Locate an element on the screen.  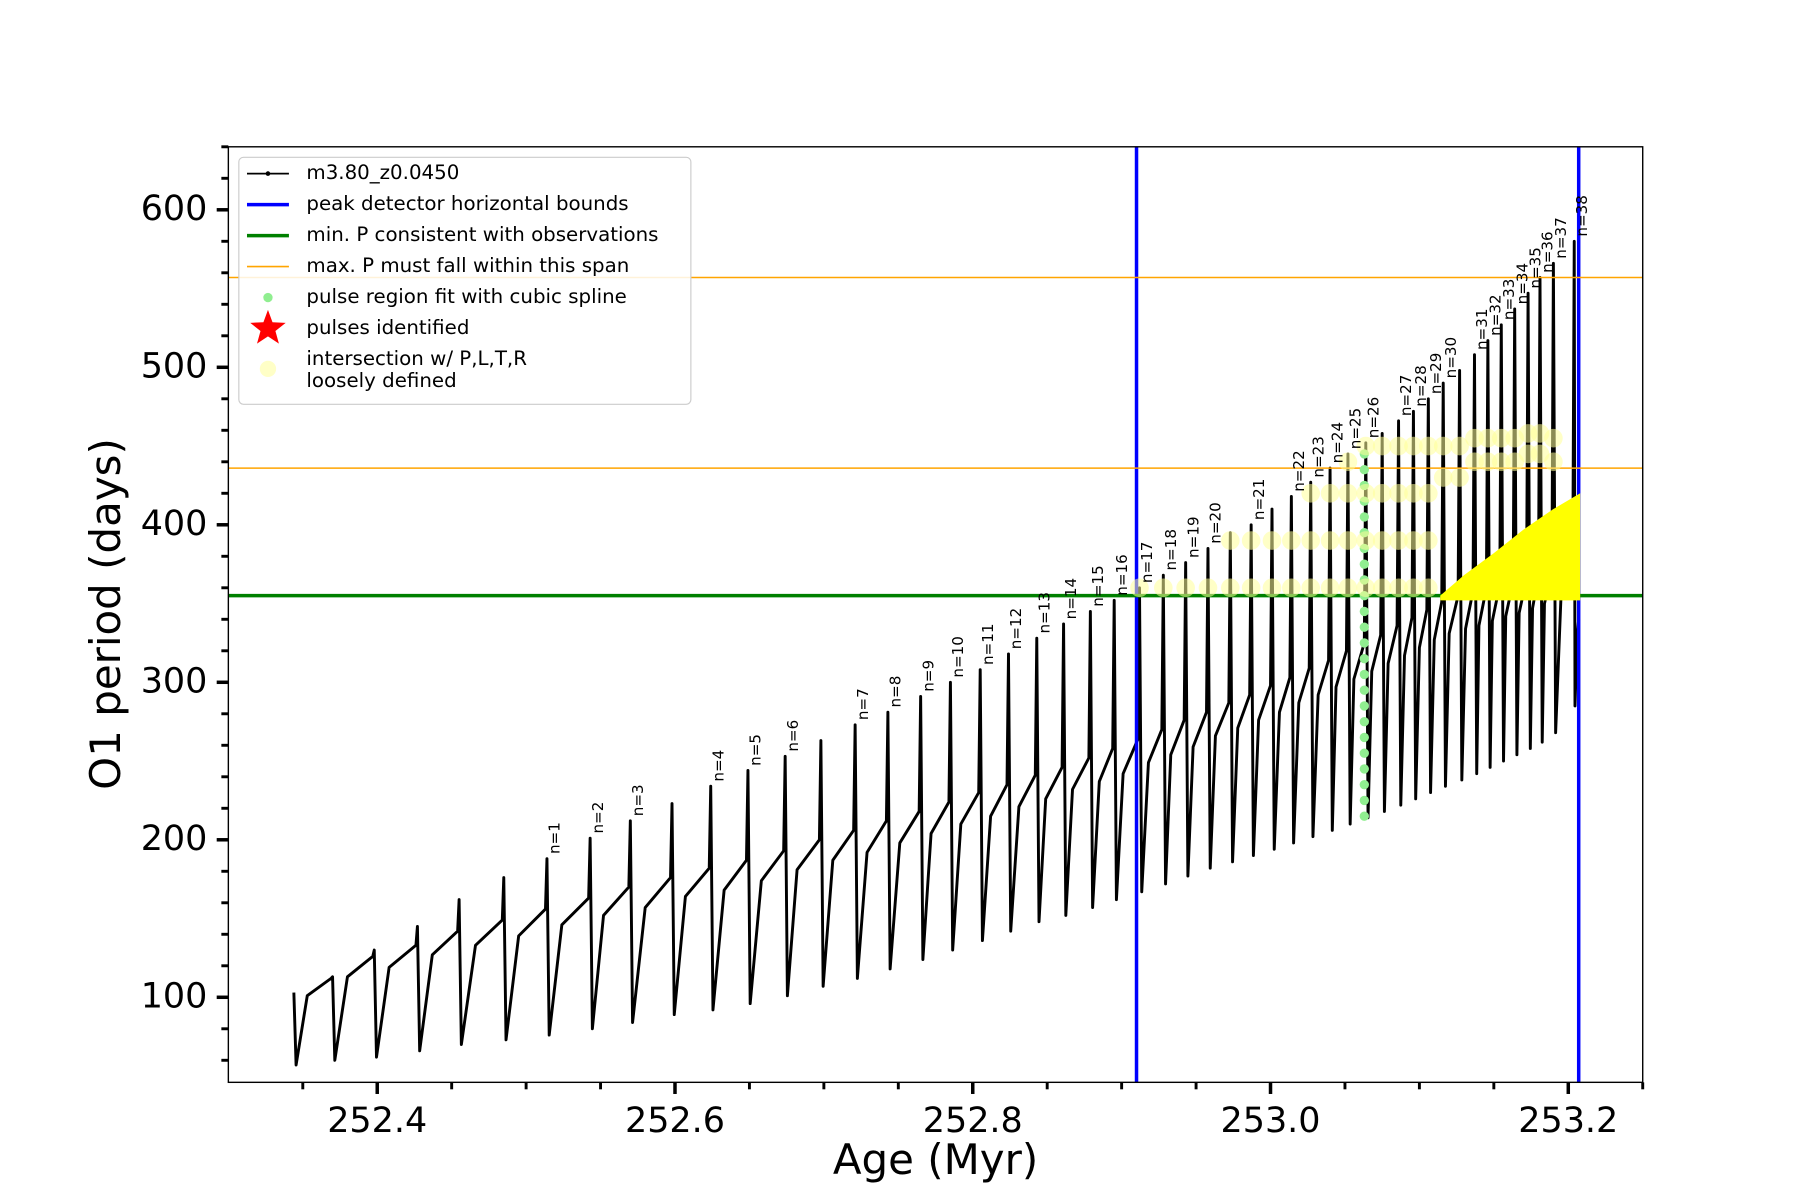
pulse-label: n=20 is located at coordinates (1216, 523).